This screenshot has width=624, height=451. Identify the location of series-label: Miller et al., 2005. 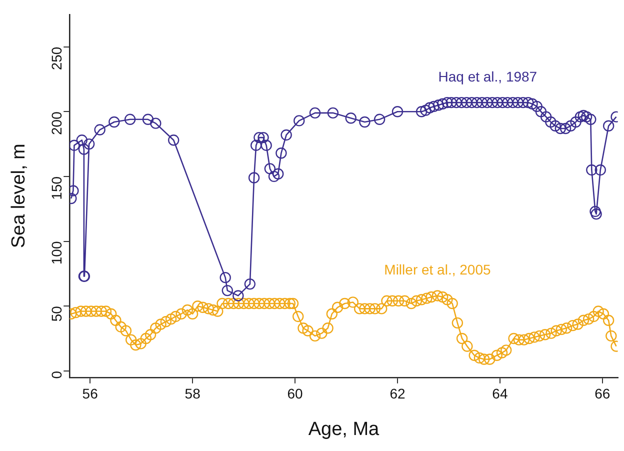
(437, 270).